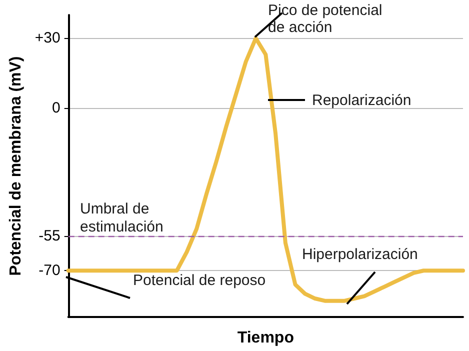  Describe the element at coordinates (265, 338) in the screenshot. I see `x-axis-title: Tiempo` at that location.